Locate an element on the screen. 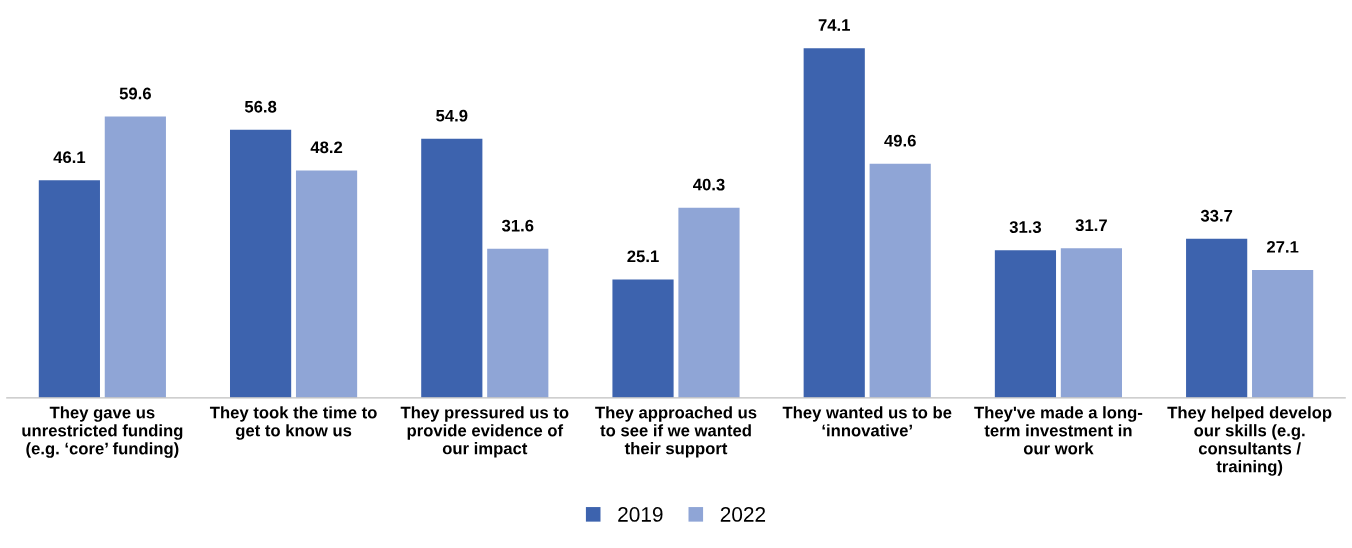 Image resolution: width=1352 pixels, height=548 pixels. data-label: 46.1 is located at coordinates (69, 157).